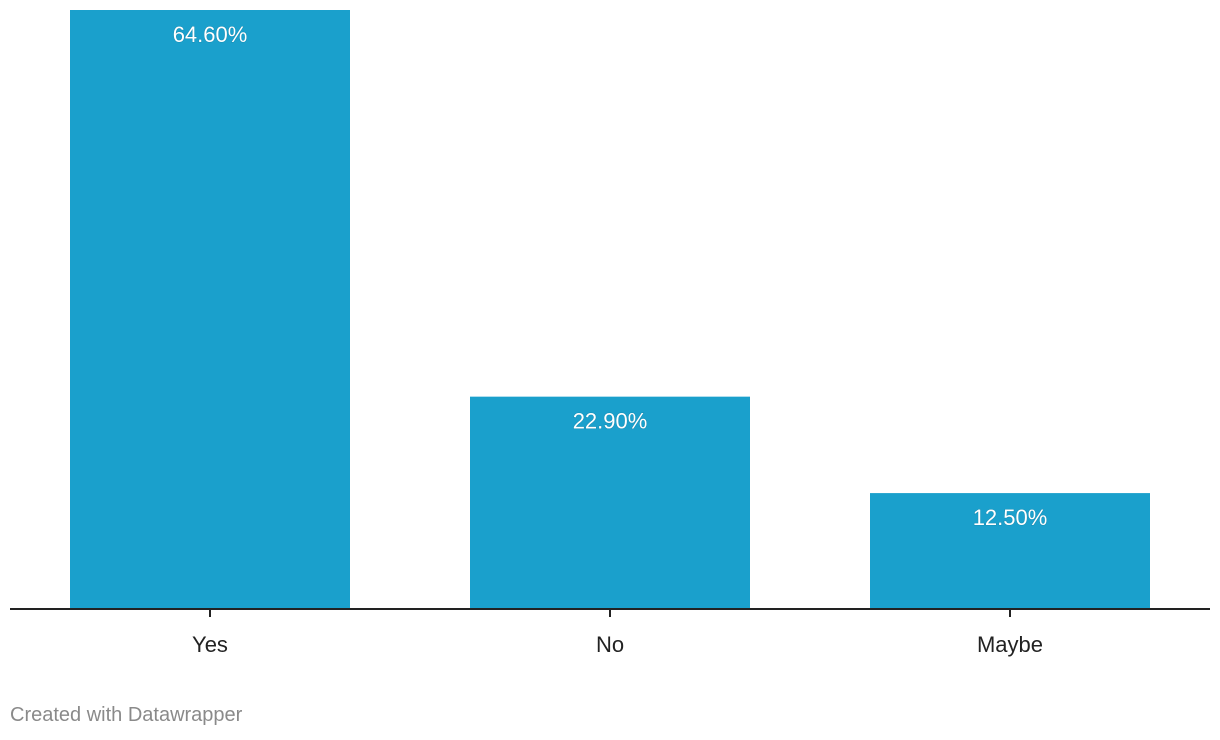 This screenshot has height=740, width=1220. I want to click on bar-no, so click(610, 502).